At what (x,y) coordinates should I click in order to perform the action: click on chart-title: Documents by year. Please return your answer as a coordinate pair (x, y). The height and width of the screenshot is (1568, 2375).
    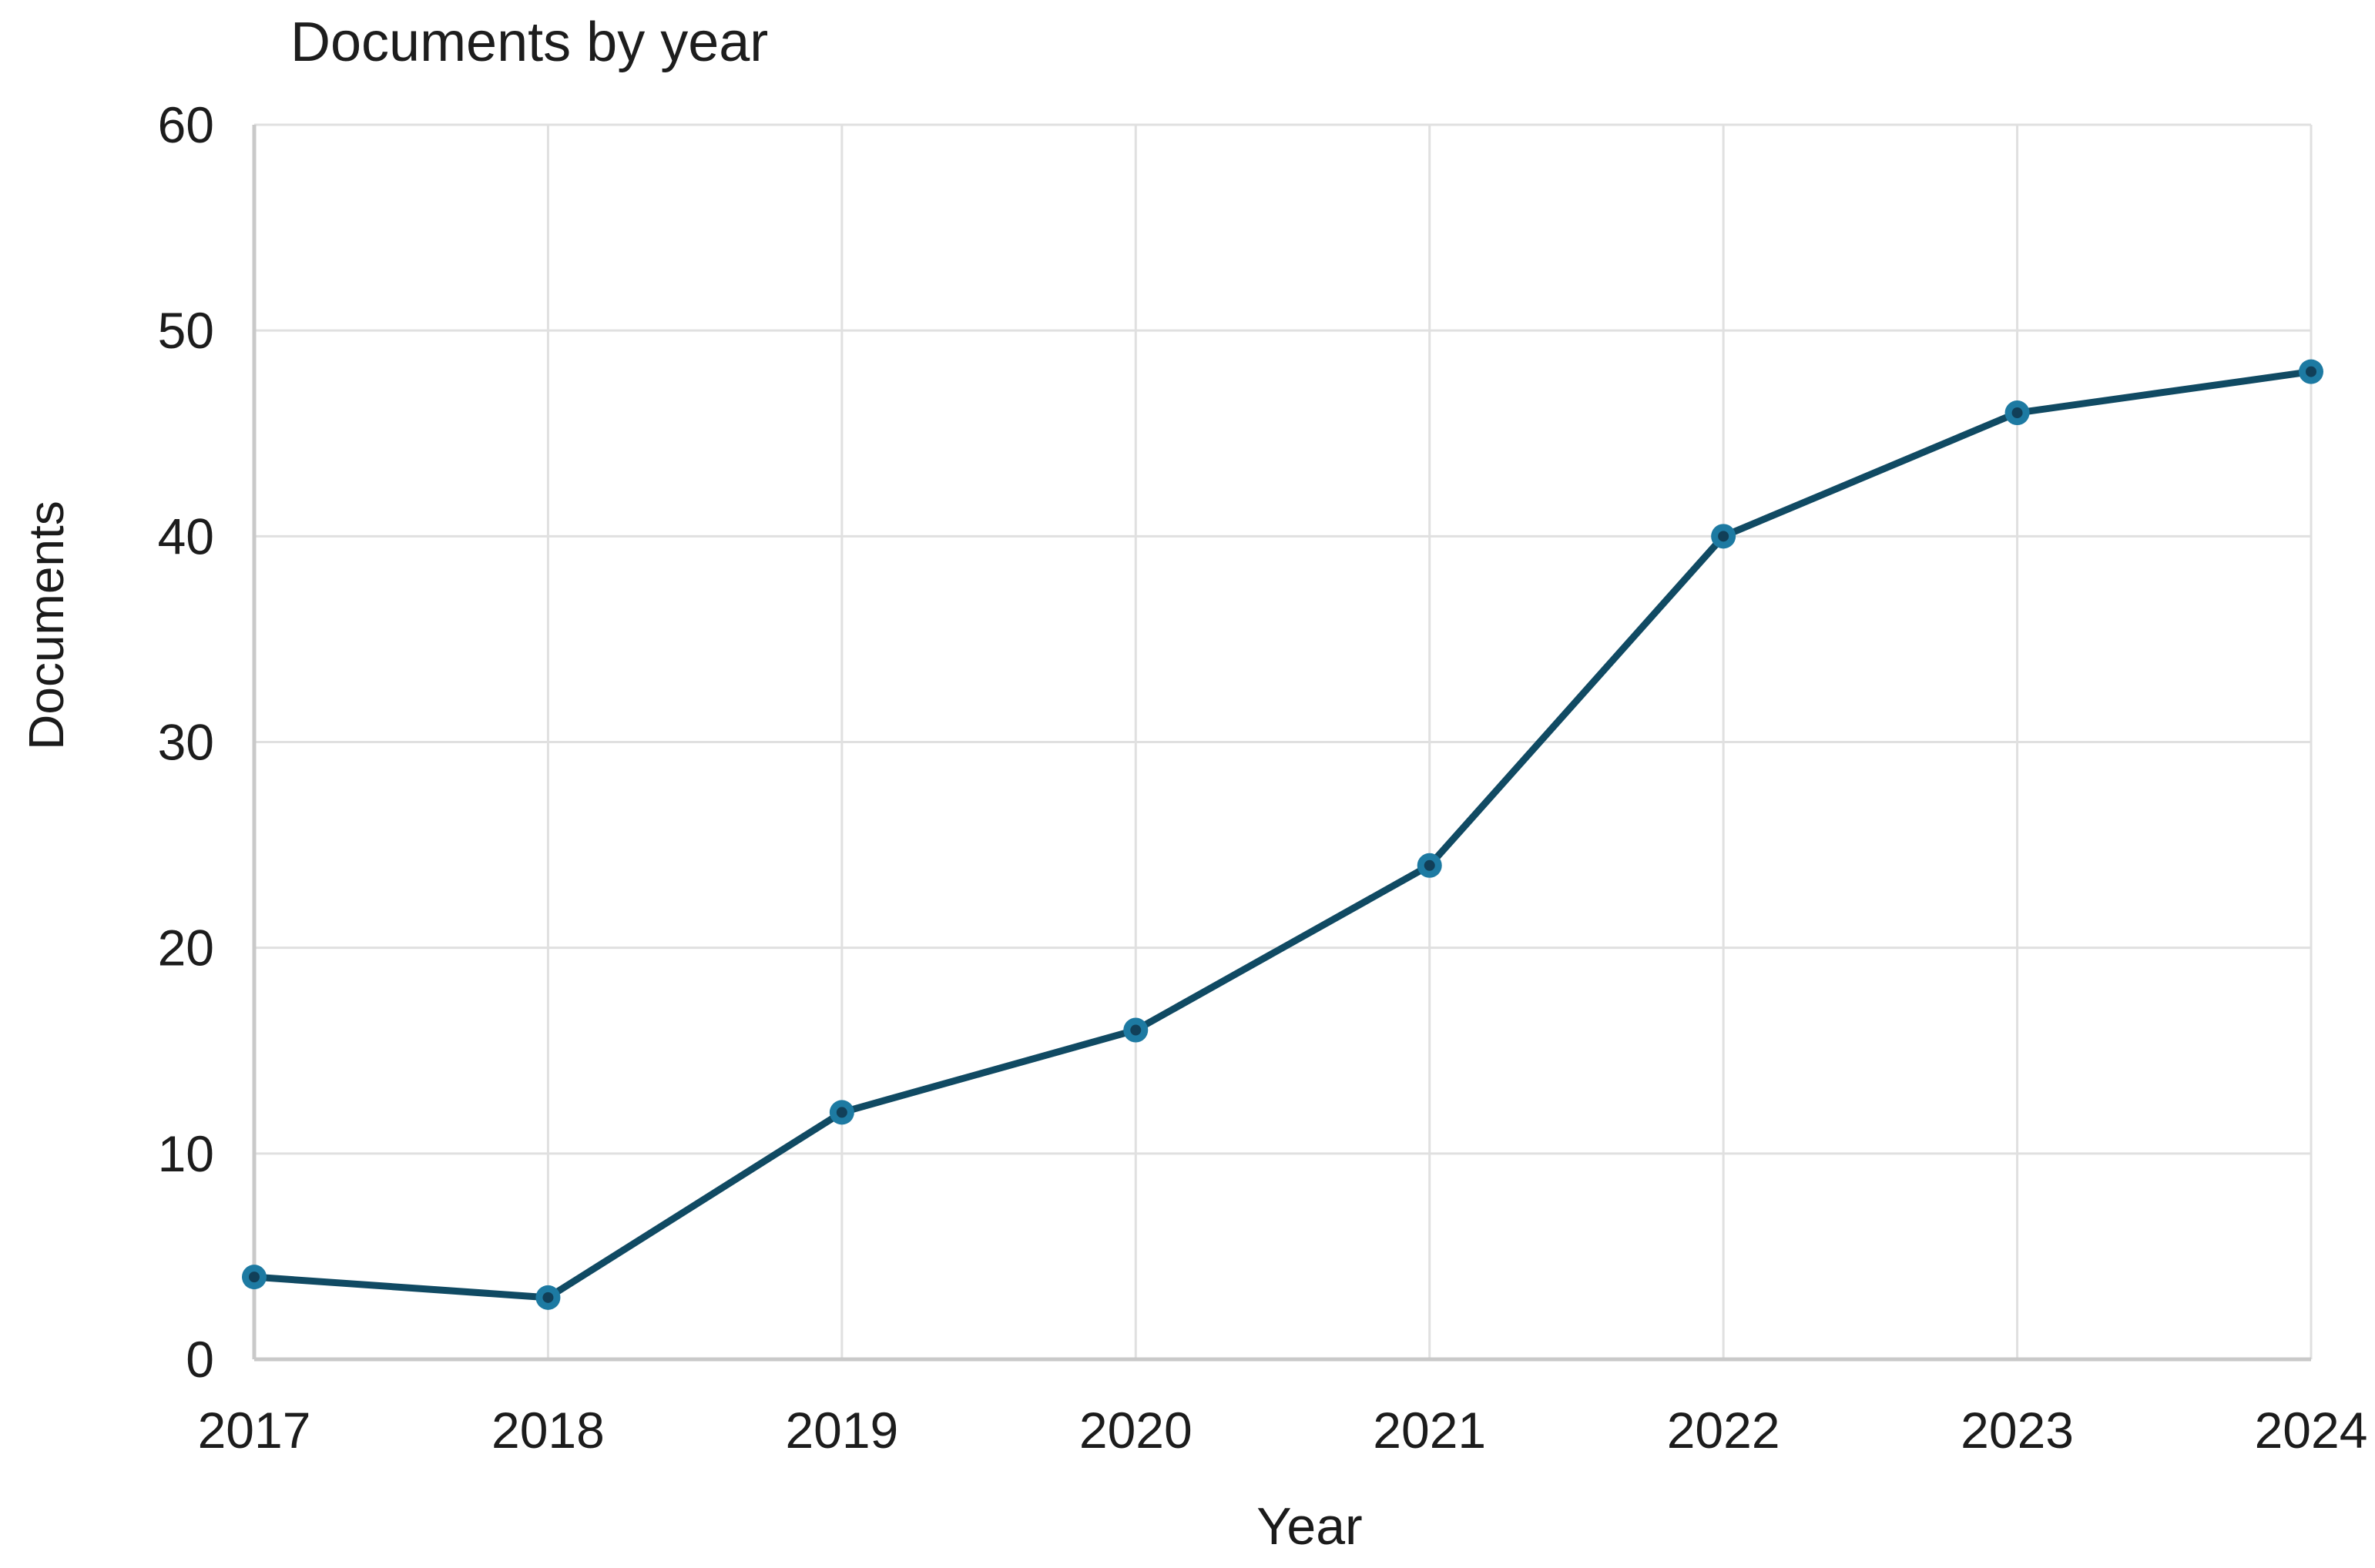
    Looking at the image, I should click on (529, 42).